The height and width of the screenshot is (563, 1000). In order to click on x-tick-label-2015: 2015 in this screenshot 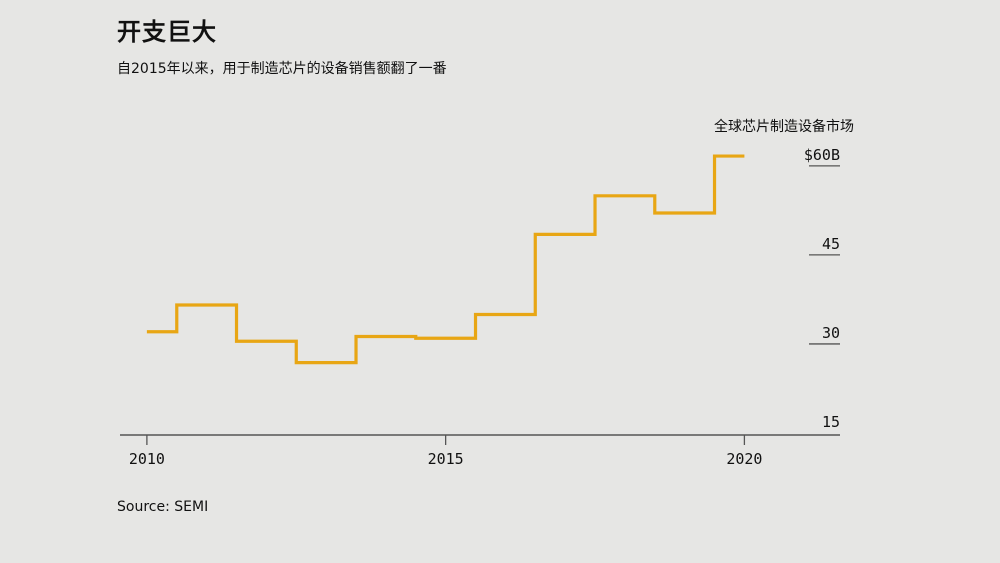, I will do `click(446, 459)`.